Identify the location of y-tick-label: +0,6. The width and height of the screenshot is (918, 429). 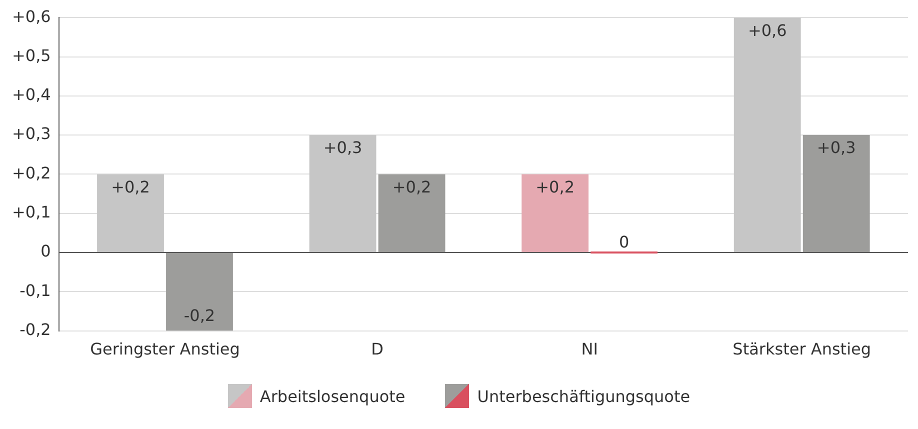
(31, 16).